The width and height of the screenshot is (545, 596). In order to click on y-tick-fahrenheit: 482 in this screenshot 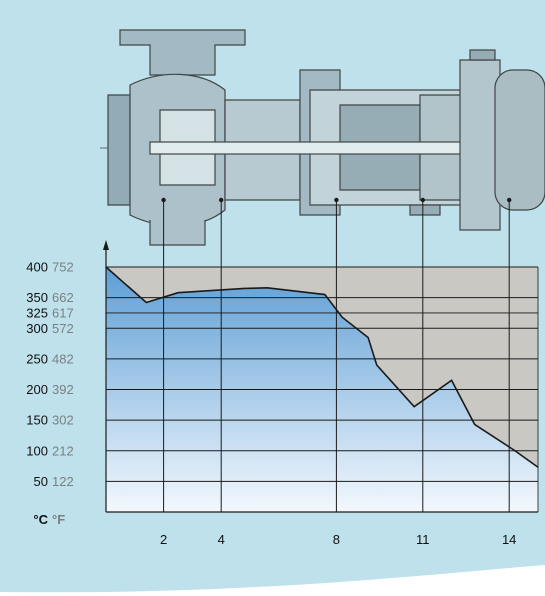, I will do `click(63, 358)`.